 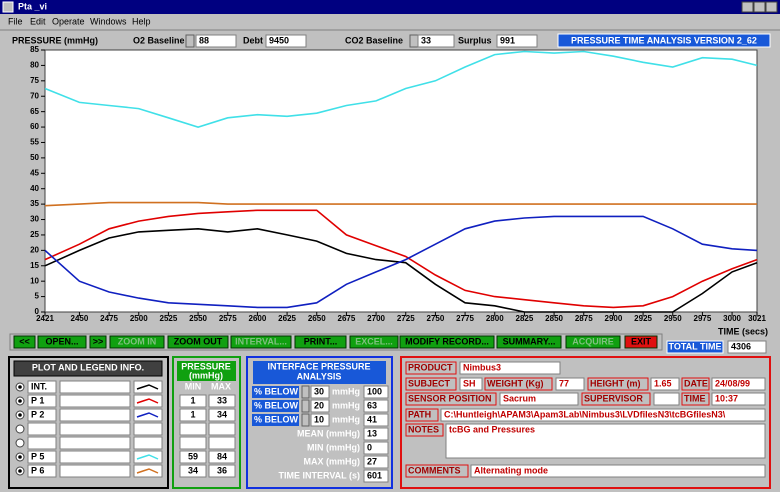 I want to click on record-value: tcBG and Pressures, so click(x=492, y=429).